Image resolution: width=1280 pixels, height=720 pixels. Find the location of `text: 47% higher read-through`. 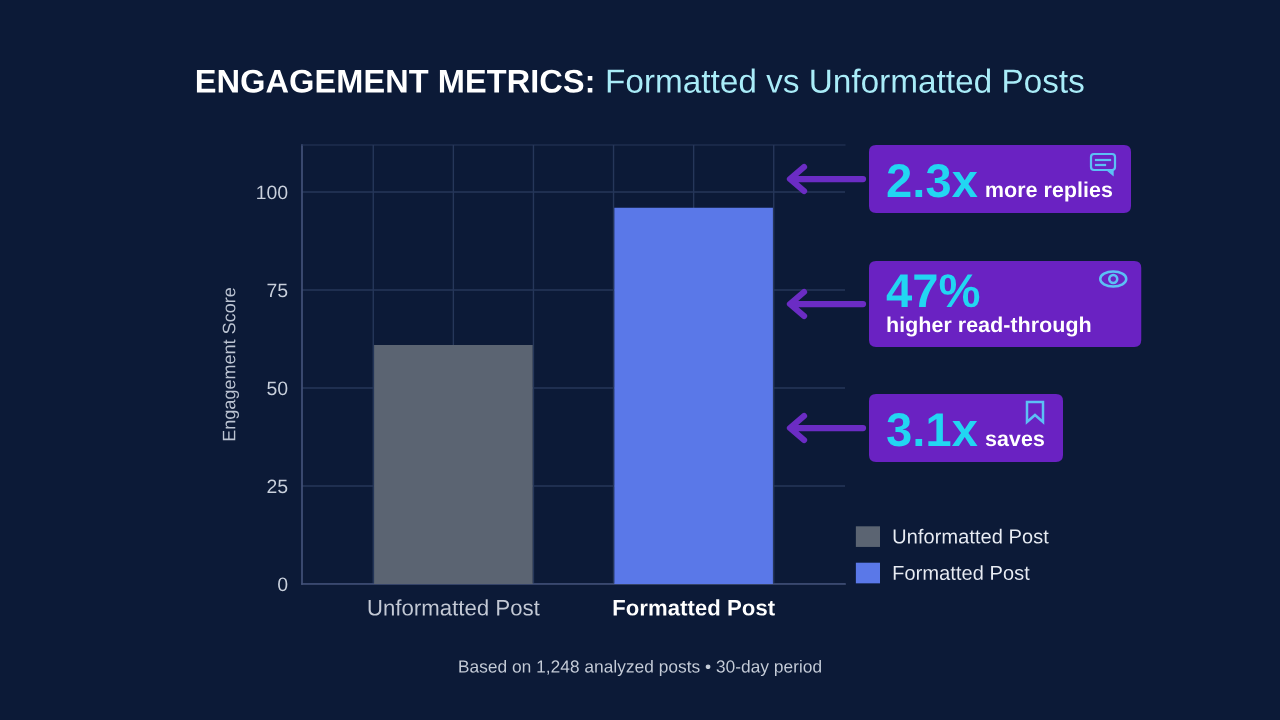

text: 47% higher read-through is located at coordinates (988, 305).